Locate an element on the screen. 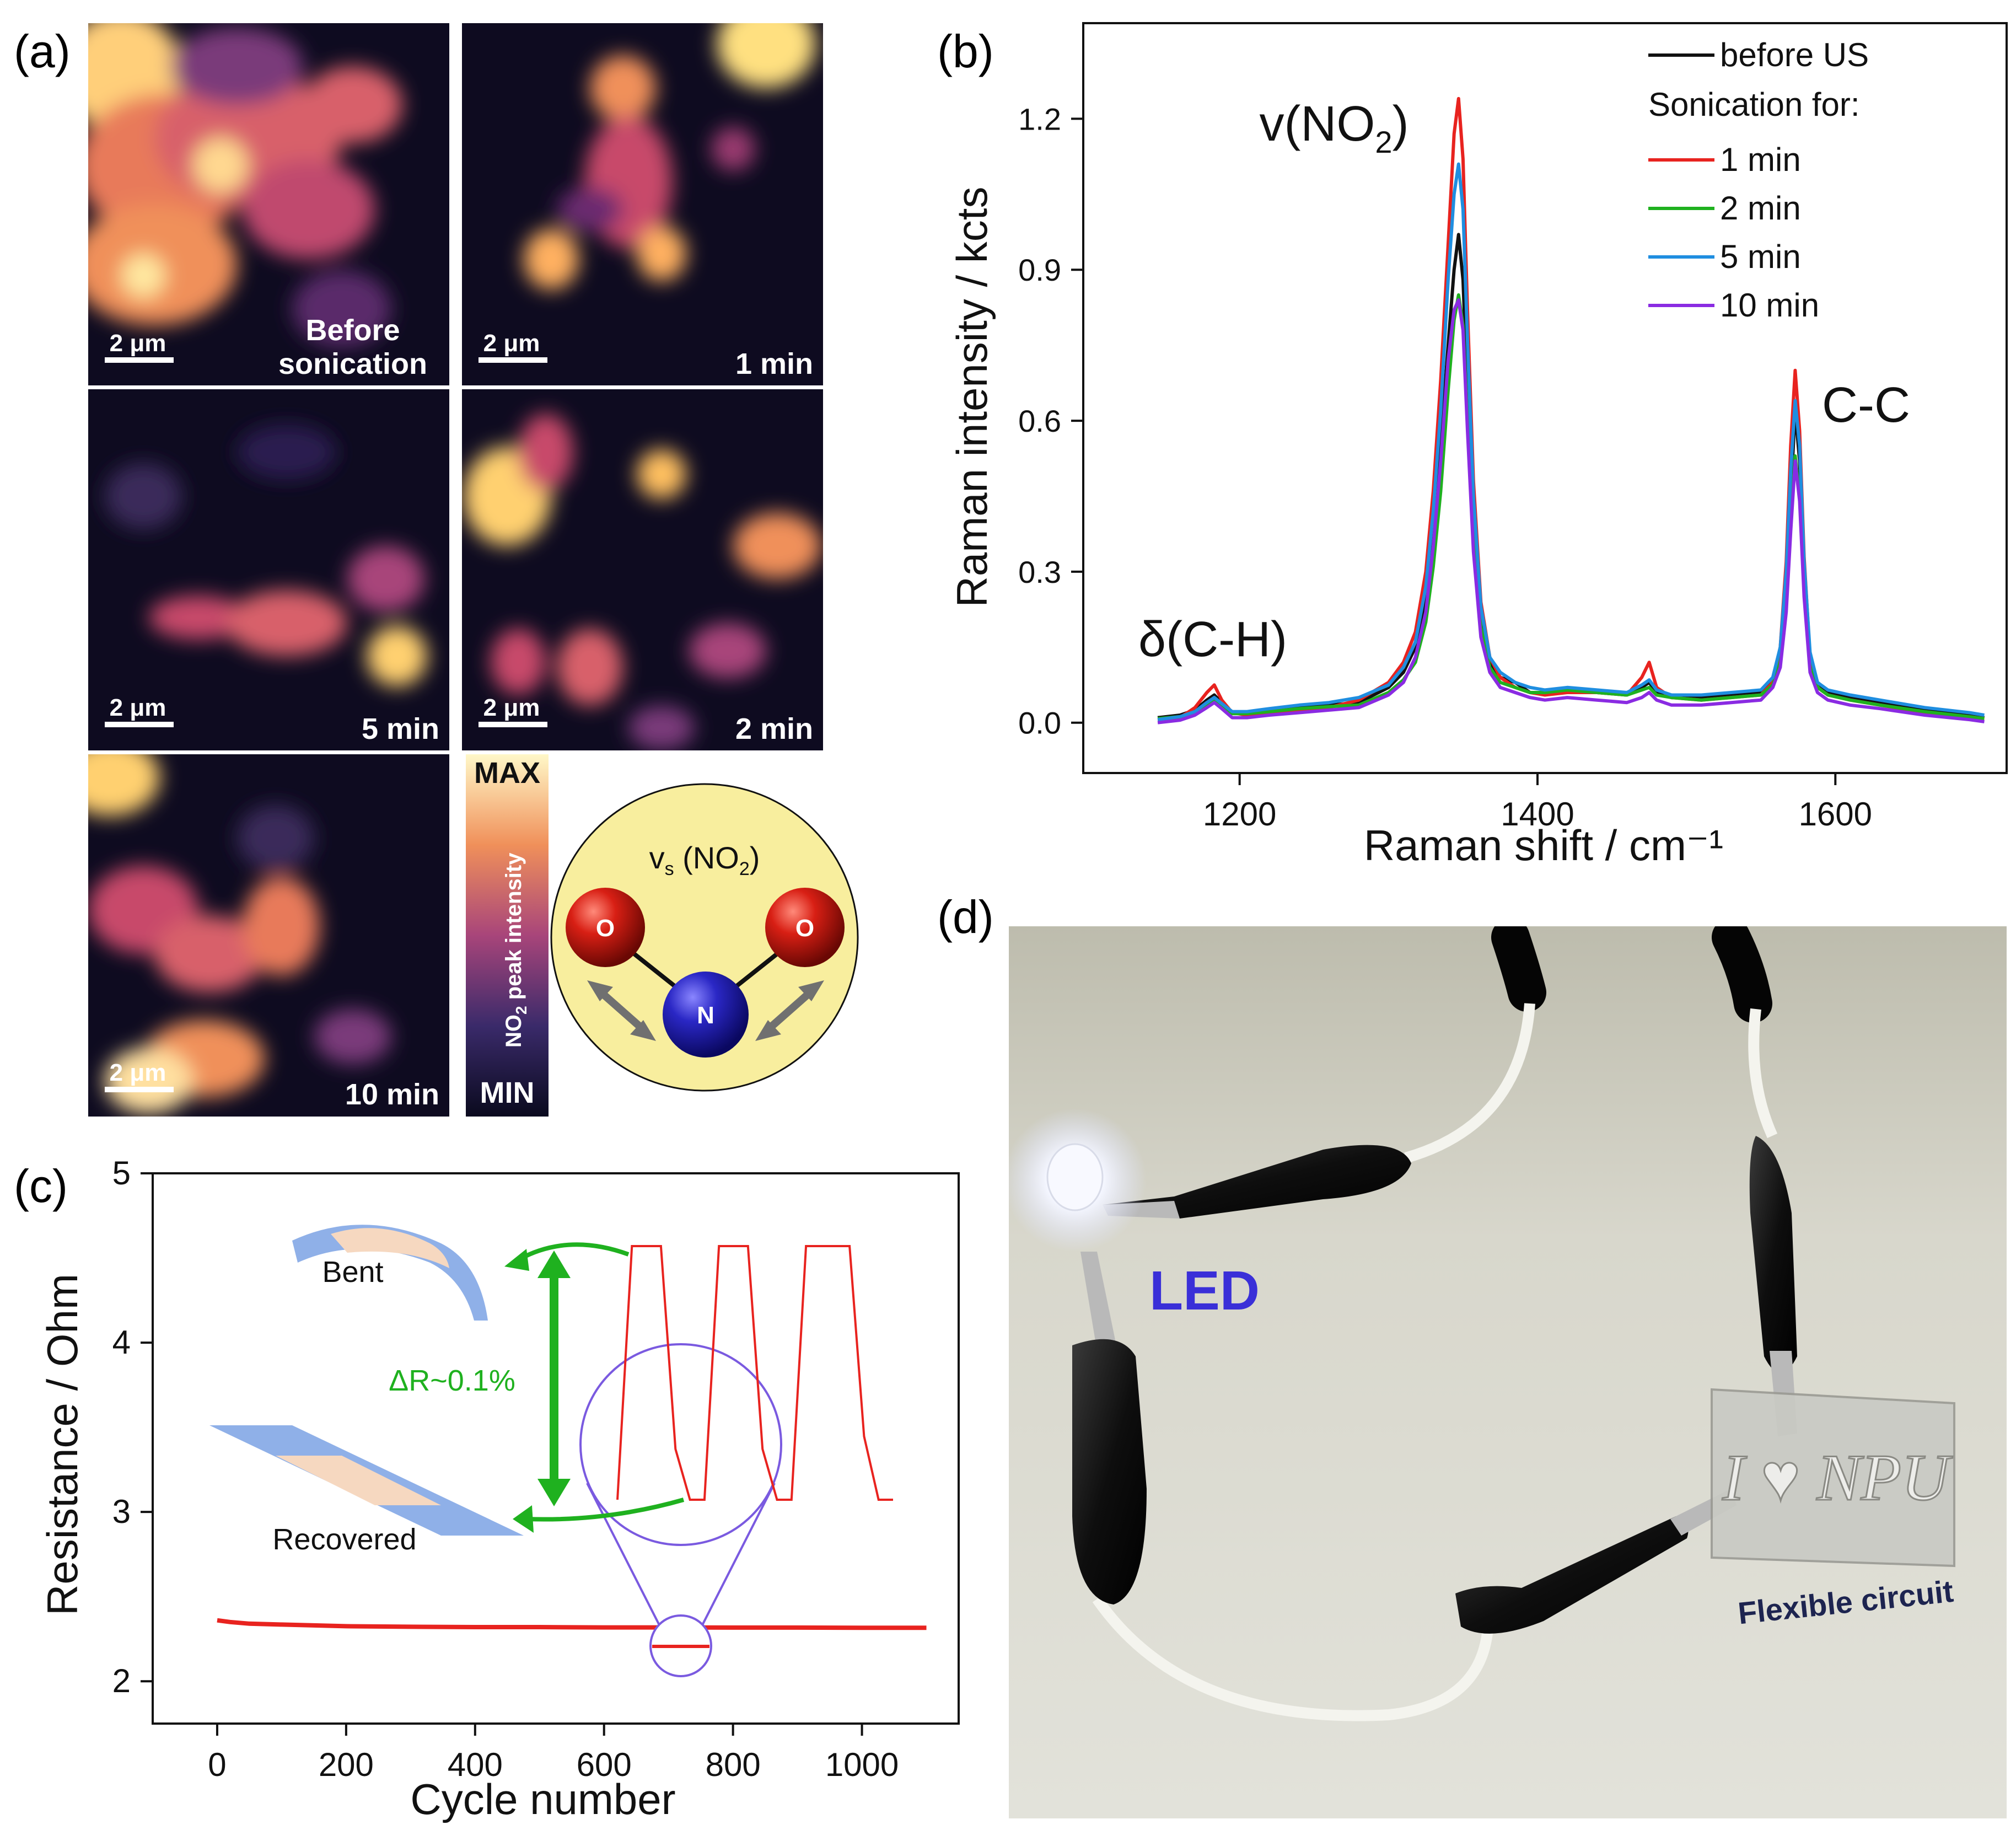  legend-label: 1 min is located at coordinates (1761, 159).